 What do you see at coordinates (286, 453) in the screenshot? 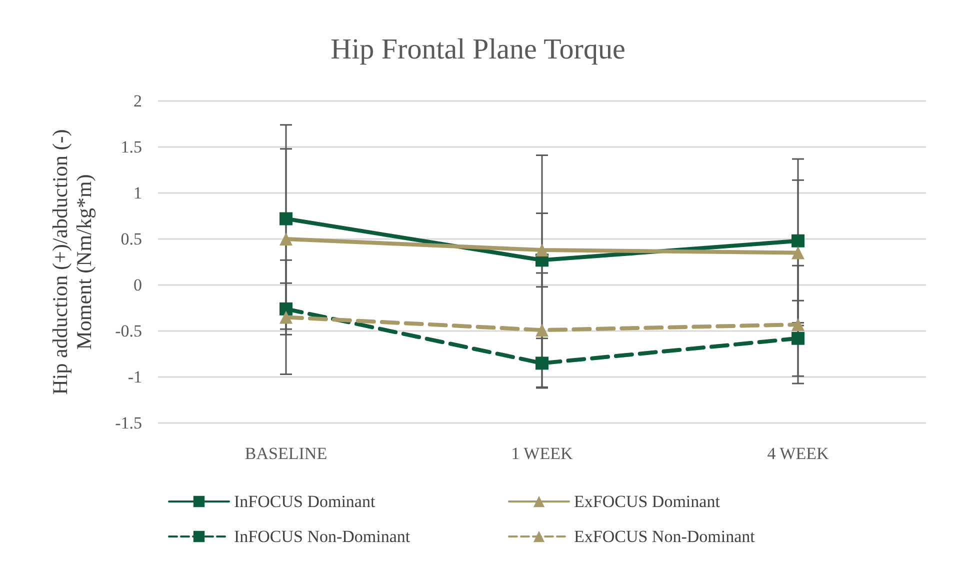
I see `x-tick-label: BASELINE` at bounding box center [286, 453].